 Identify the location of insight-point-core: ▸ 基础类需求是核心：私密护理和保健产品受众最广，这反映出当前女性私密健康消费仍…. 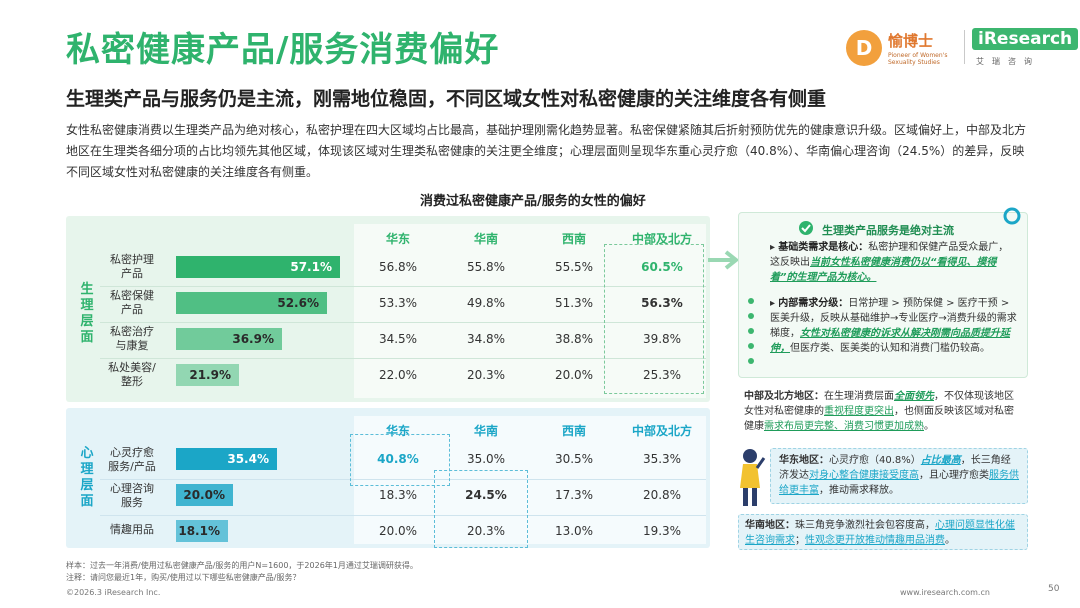
(889, 262).